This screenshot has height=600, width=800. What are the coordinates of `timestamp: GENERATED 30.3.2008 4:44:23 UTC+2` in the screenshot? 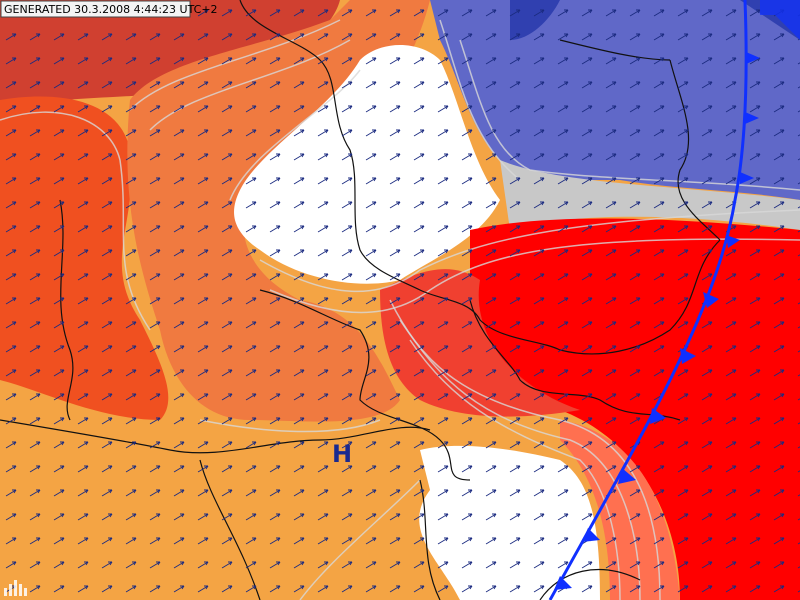 It's located at (111, 9).